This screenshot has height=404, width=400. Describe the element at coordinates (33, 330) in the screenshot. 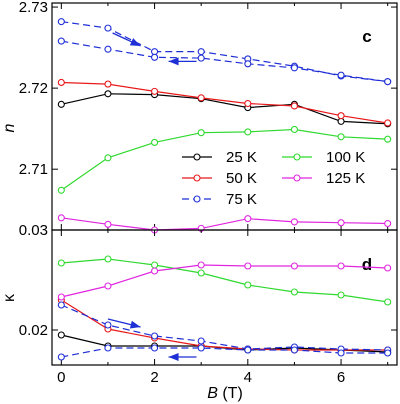

I see `panel-d-ytick-label-0: 0.02` at that location.